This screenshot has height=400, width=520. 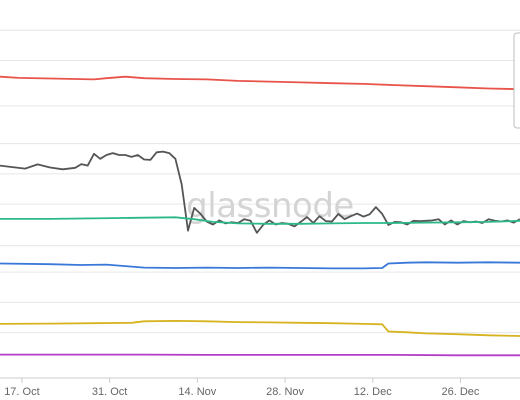 I want to click on glassnode-watermark: glassnode, so click(x=270, y=206).